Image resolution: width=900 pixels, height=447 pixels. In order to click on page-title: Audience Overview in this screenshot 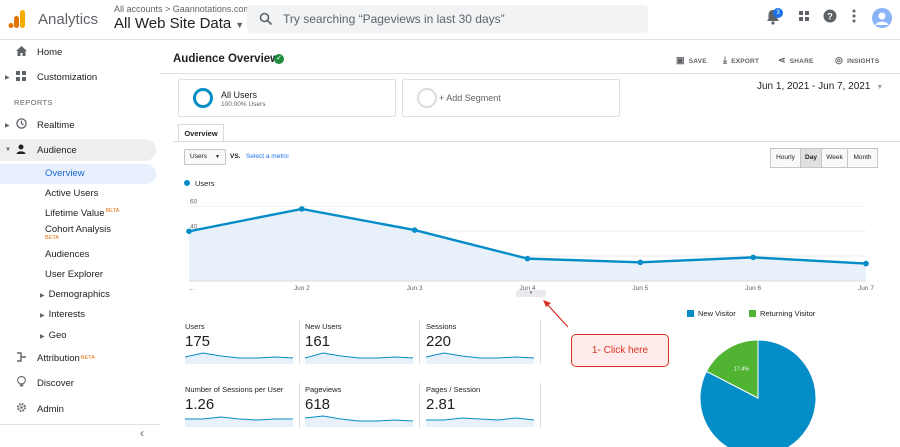, I will do `click(226, 59)`.